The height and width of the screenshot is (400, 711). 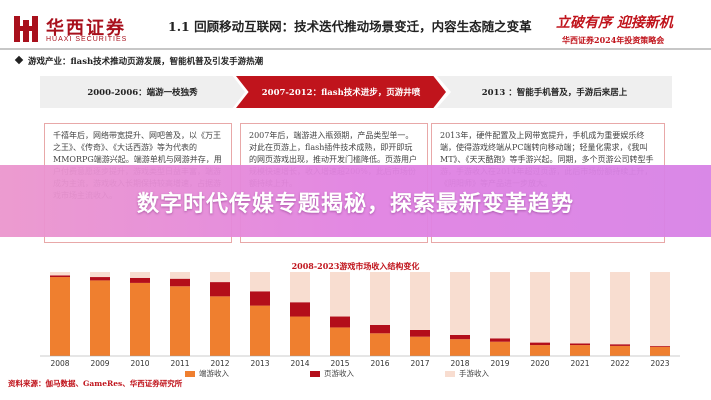 What do you see at coordinates (613, 40) in the screenshot?
I see `conference-label: 华西证券2024年投资策略会` at bounding box center [613, 40].